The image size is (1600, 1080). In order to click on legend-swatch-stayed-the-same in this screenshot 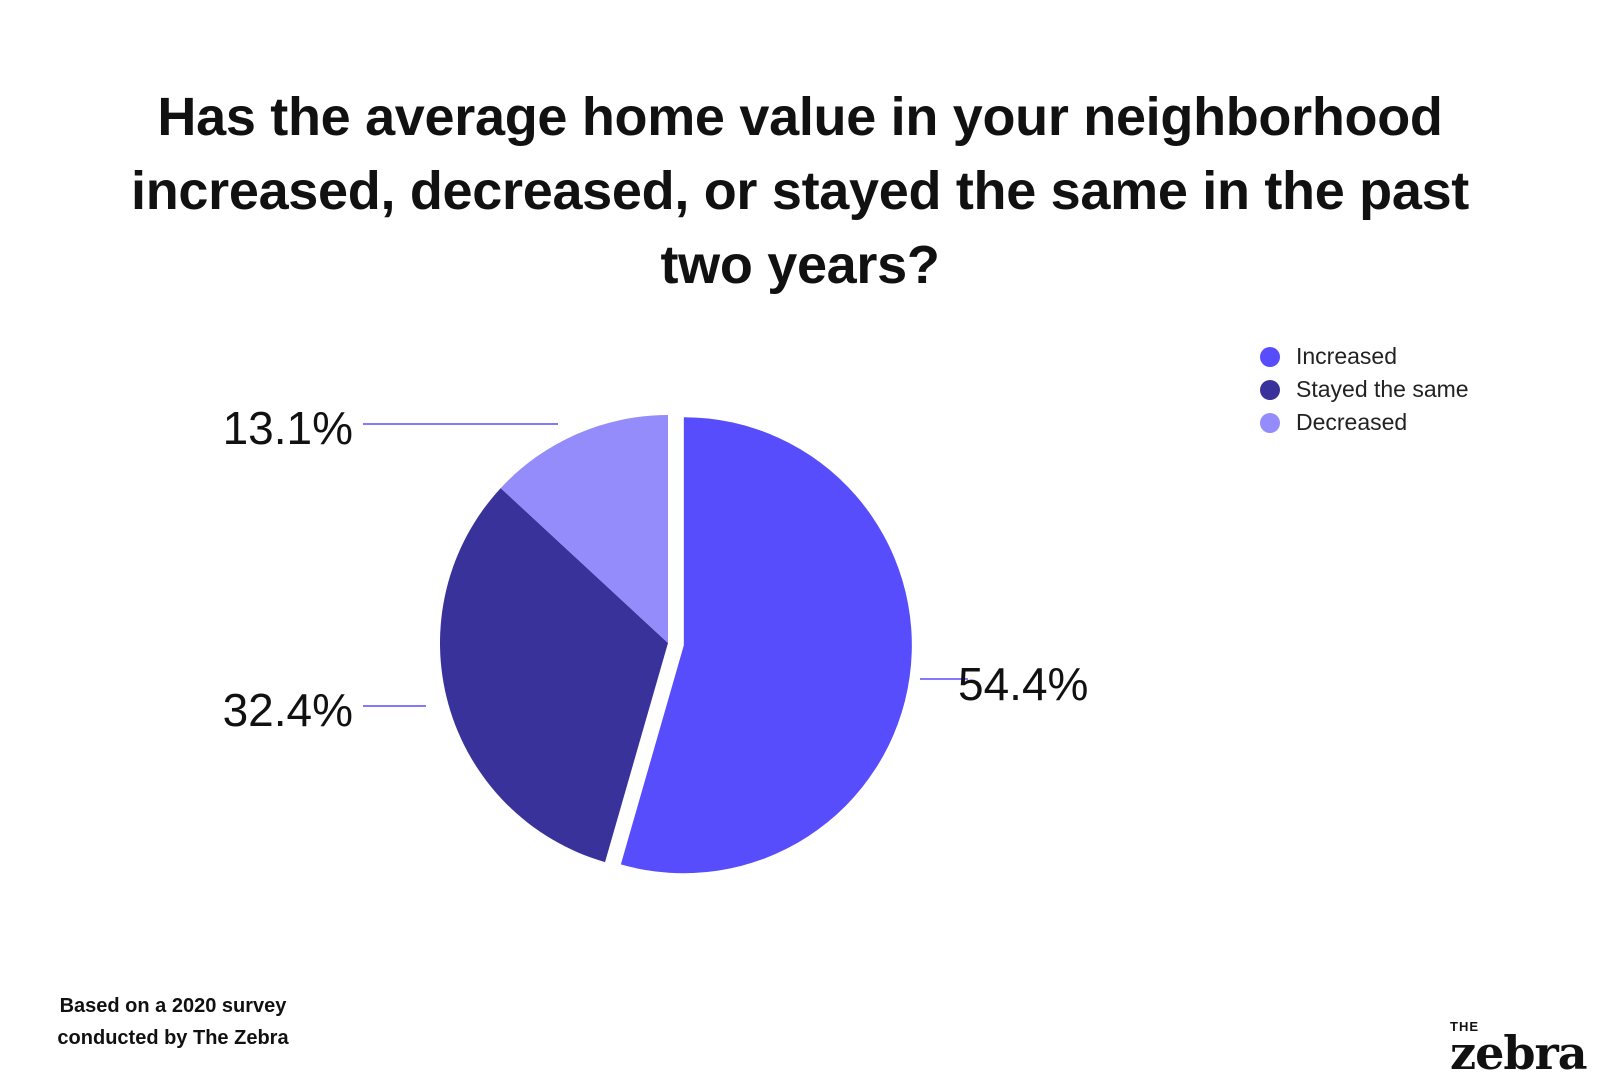, I will do `click(1270, 389)`.